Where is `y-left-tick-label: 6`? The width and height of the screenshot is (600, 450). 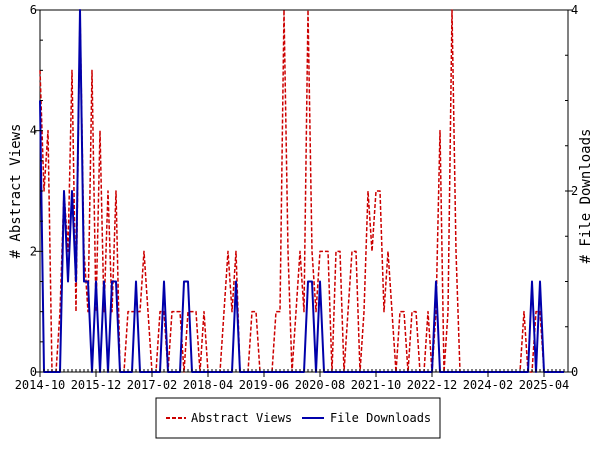
y-left-tick-label: 6 is located at coordinates (33, 10).